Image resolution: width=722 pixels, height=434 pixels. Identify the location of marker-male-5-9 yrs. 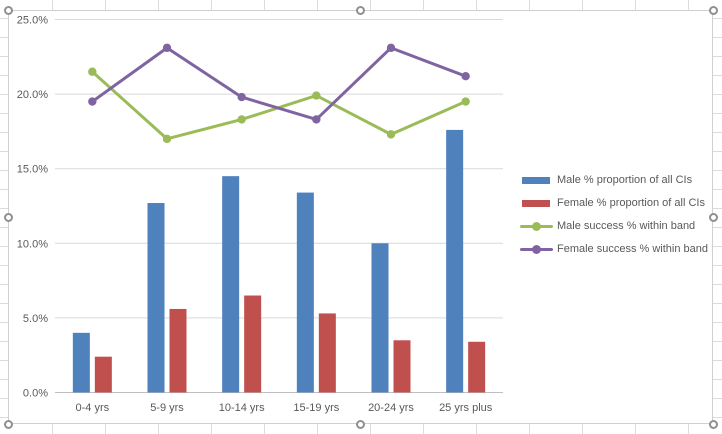
(167, 139).